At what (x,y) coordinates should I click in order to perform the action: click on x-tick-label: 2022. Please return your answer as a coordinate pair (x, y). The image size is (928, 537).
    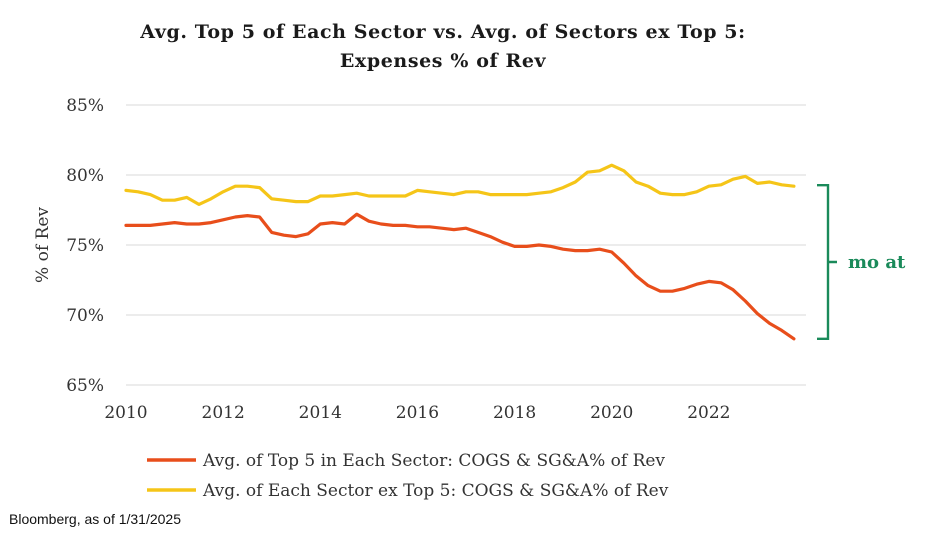
    Looking at the image, I should click on (708, 413).